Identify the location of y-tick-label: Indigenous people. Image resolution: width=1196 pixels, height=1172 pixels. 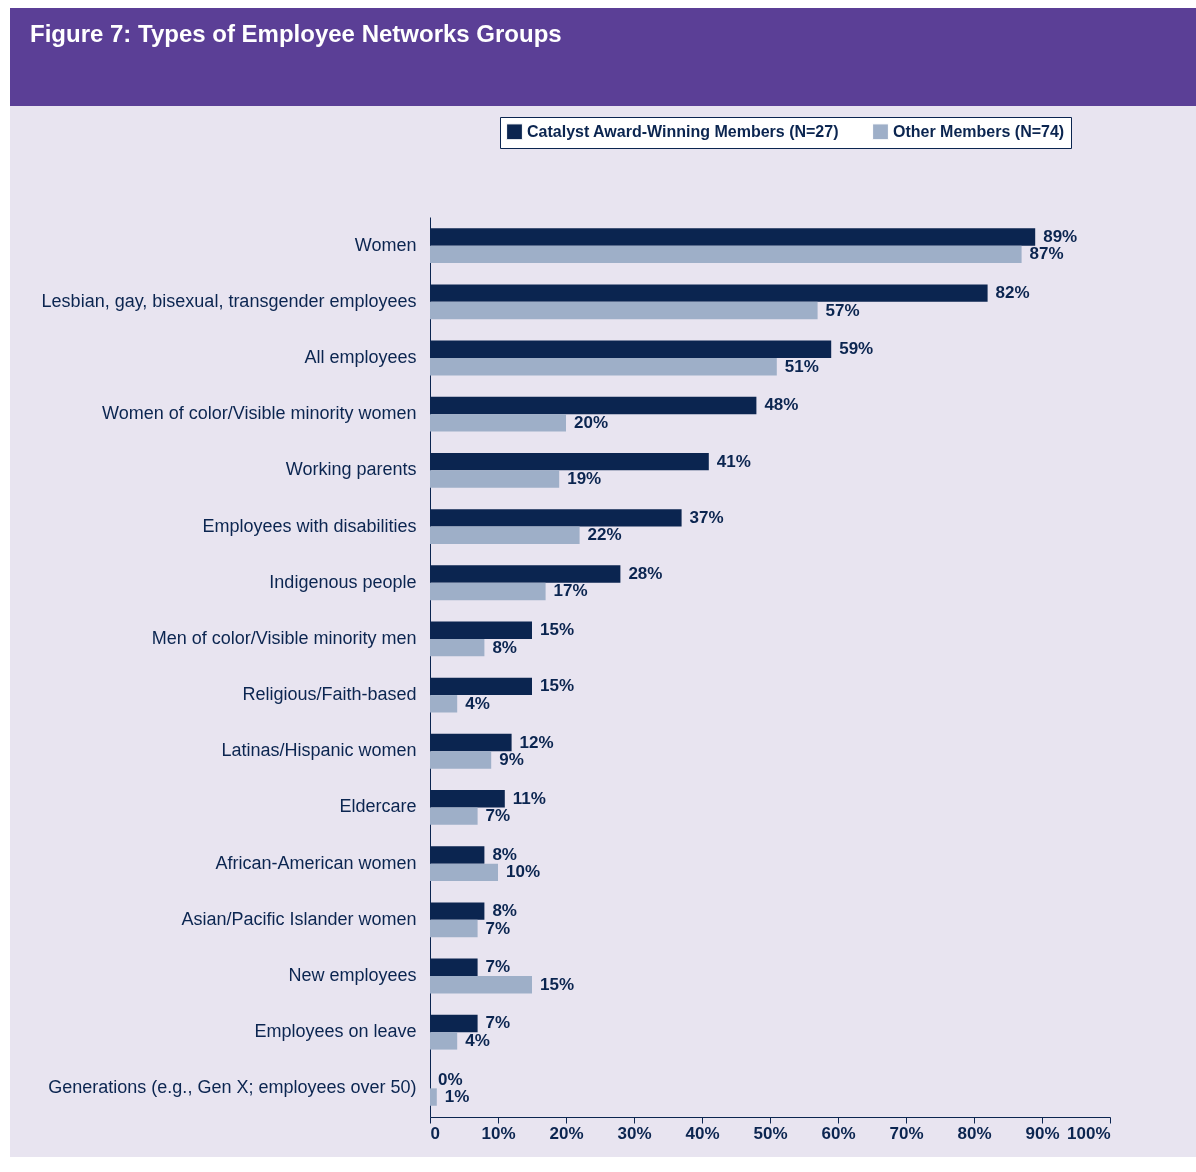
(343, 581).